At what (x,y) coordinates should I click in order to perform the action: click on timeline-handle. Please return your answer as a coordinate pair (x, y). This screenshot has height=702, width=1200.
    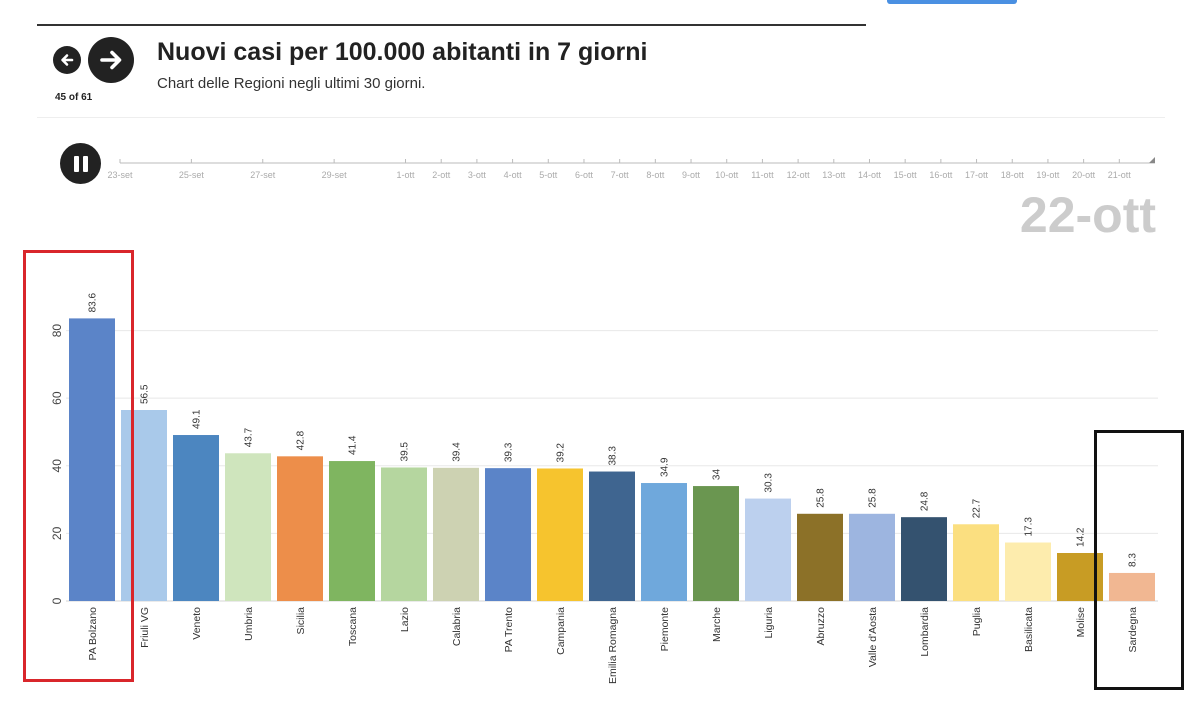
    Looking at the image, I should click on (1152, 160).